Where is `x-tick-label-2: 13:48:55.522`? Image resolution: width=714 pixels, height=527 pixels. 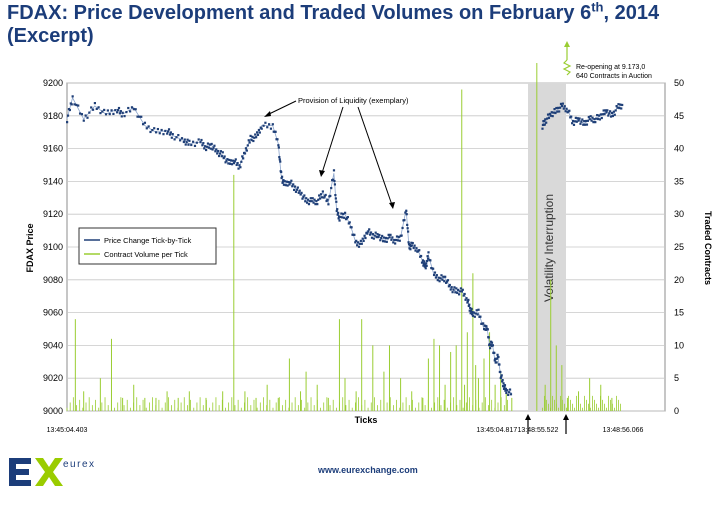 x-tick-label-2: 13:48:55.522 is located at coordinates (537, 430).